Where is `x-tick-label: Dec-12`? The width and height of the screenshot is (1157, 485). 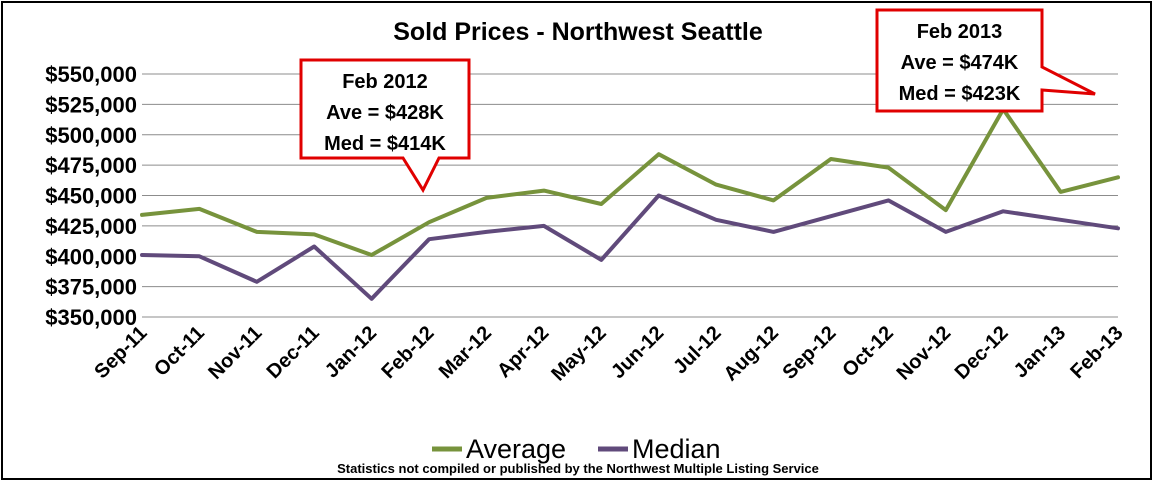 x-tick-label: Dec-12 is located at coordinates (982, 353).